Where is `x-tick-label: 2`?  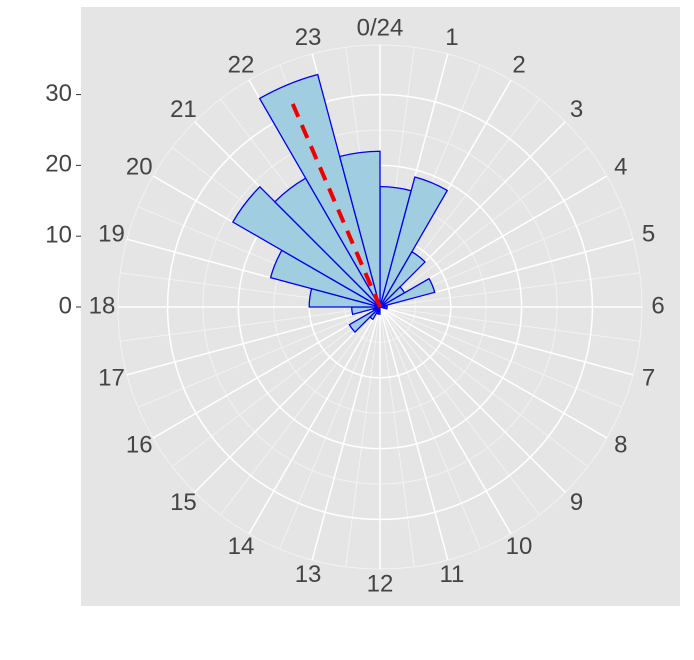
x-tick-label: 2 is located at coordinates (518, 65).